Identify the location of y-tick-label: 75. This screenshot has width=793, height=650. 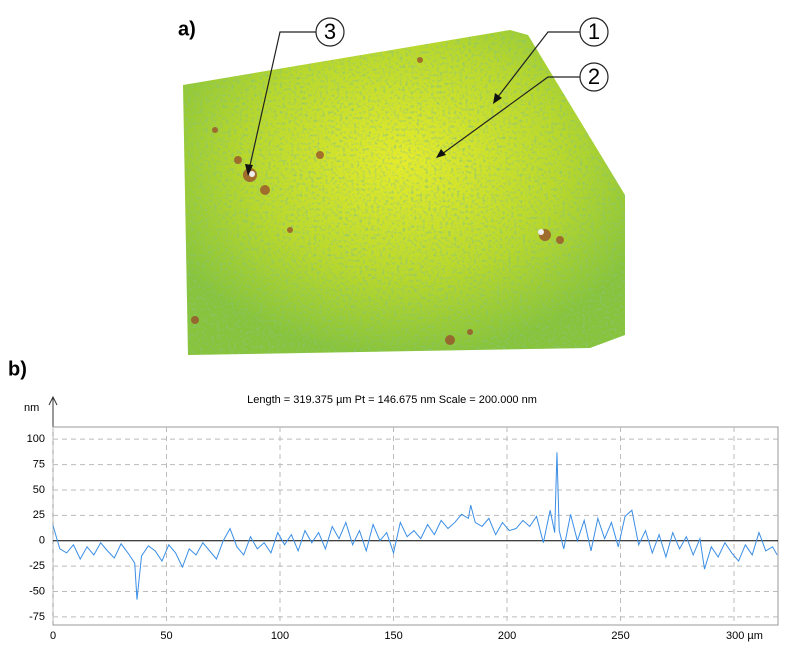
(39, 464).